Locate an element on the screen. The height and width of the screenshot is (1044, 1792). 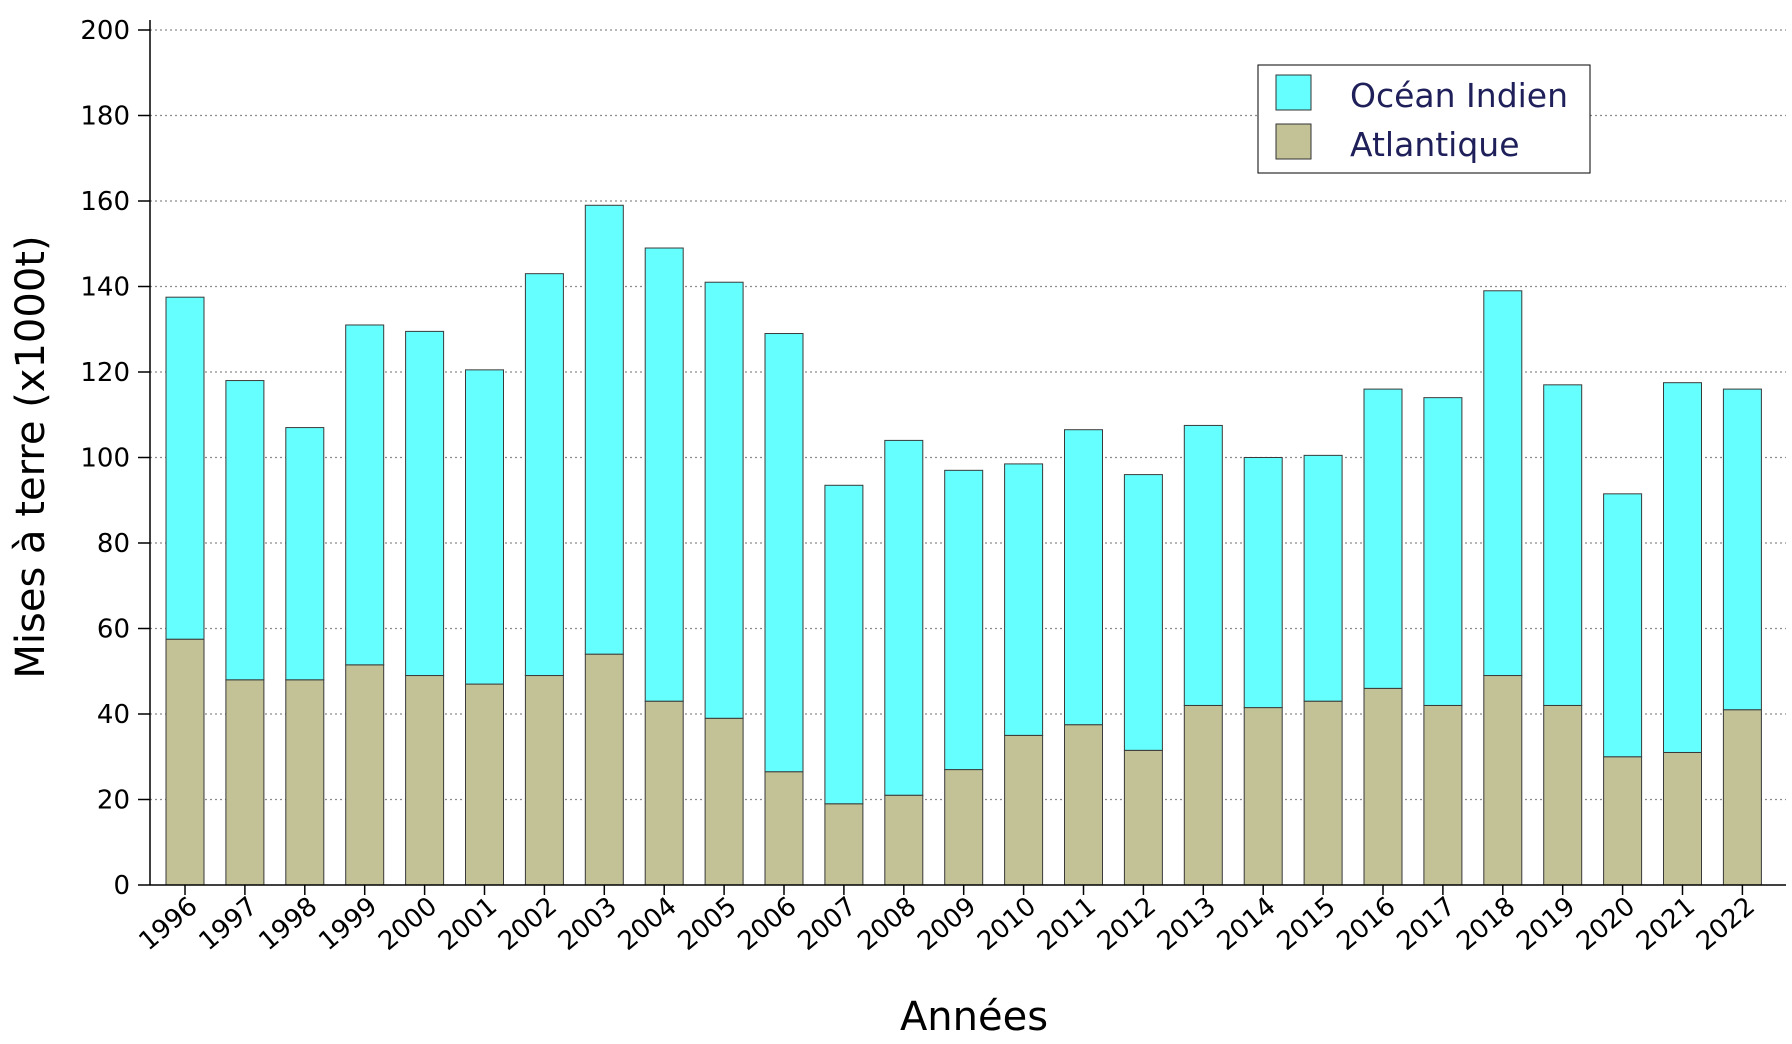
y-axis-title: Mises à terre (x1000t) is located at coordinates (31, 456).